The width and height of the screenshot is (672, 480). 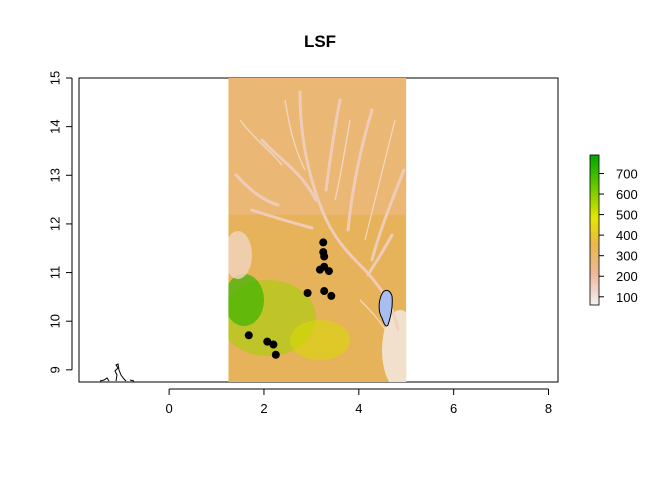 What do you see at coordinates (627, 215) in the screenshot?
I see `legend-tick-label: 500` at bounding box center [627, 215].